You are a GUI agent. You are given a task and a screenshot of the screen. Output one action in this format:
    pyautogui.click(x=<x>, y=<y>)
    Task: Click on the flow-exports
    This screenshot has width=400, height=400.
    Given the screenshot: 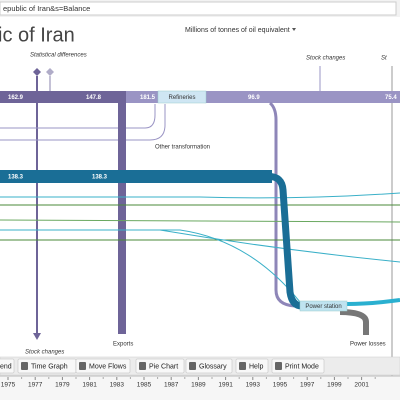 What is the action you would take?
    pyautogui.click(x=122, y=214)
    